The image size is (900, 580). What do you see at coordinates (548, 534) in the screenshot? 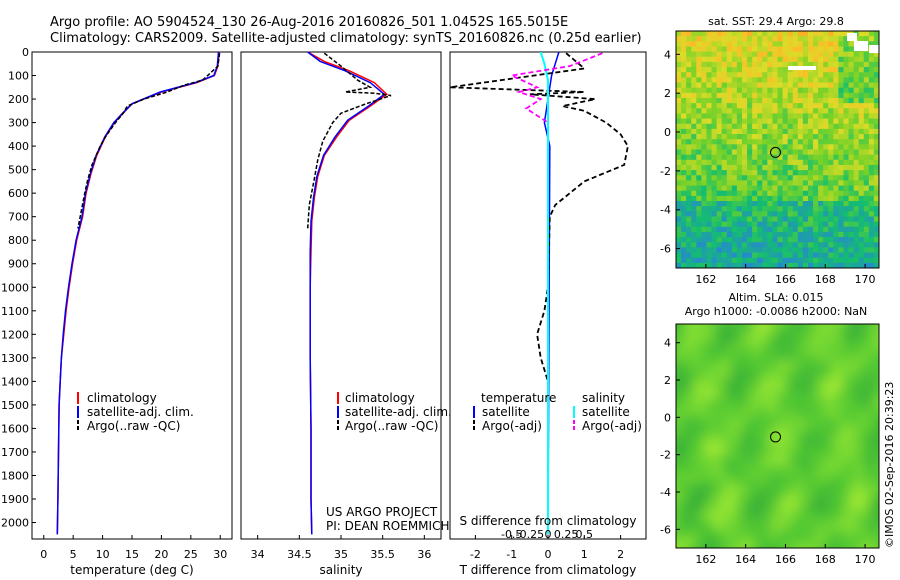
I see `x2-tick-label: 0` at bounding box center [548, 534].